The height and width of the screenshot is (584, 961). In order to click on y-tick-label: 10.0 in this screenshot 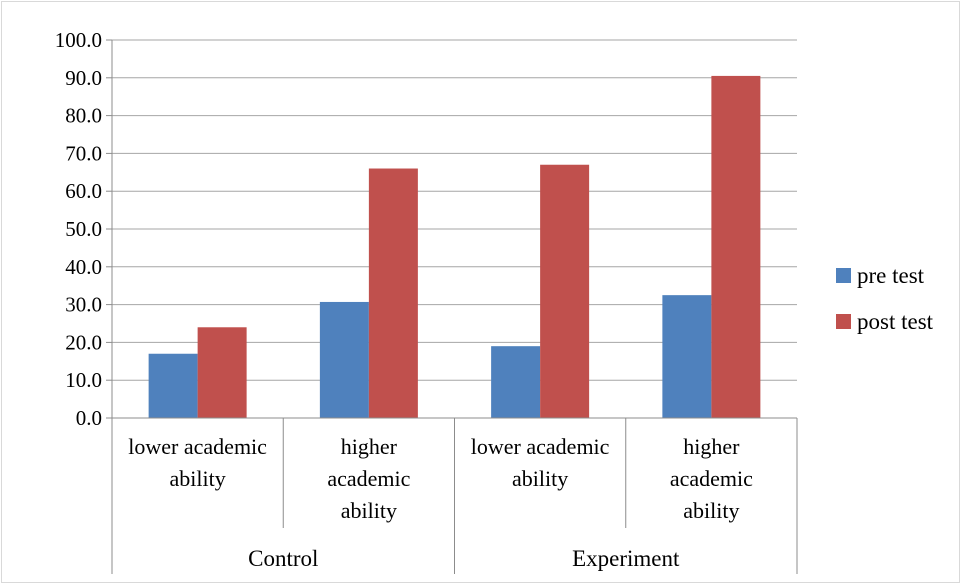, I will do `click(83, 380)`.